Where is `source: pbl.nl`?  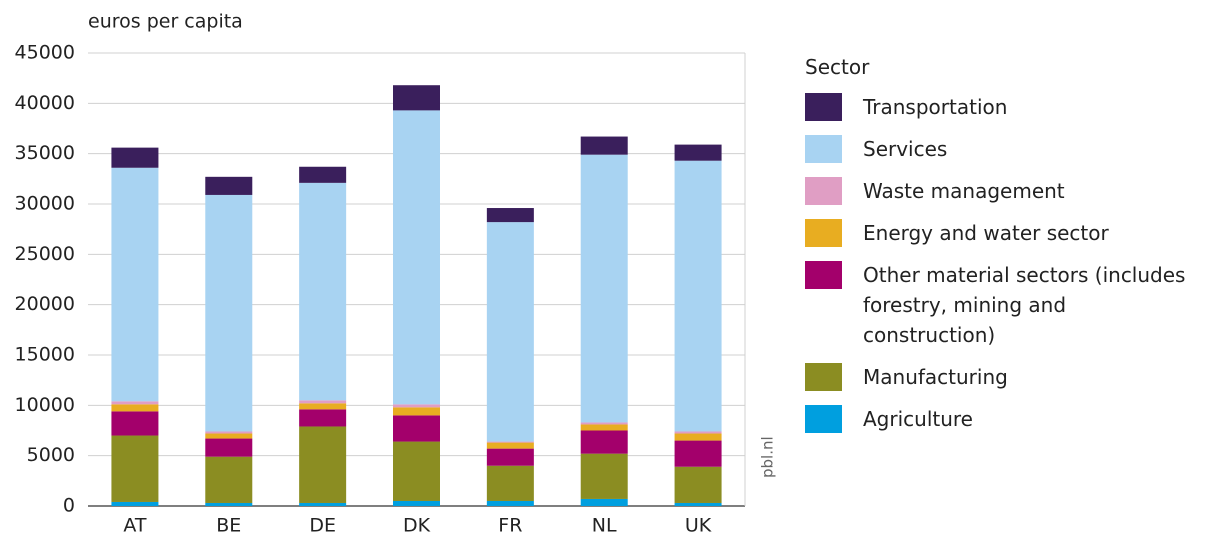 source: pbl.nl is located at coordinates (768, 457).